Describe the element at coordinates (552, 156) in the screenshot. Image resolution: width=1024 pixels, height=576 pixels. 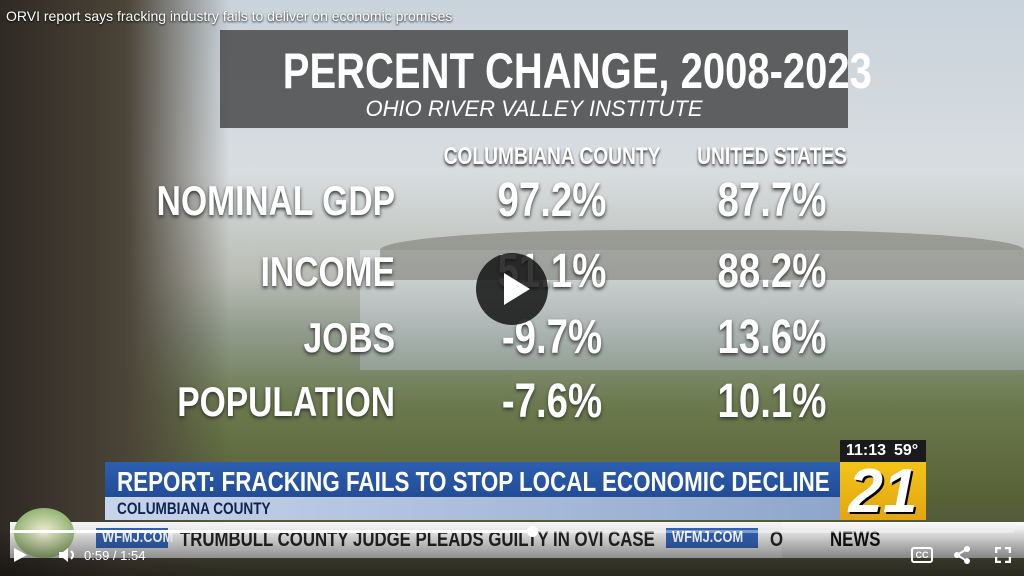
I see `column-header: COLUMBIANA COUNTY` at that location.